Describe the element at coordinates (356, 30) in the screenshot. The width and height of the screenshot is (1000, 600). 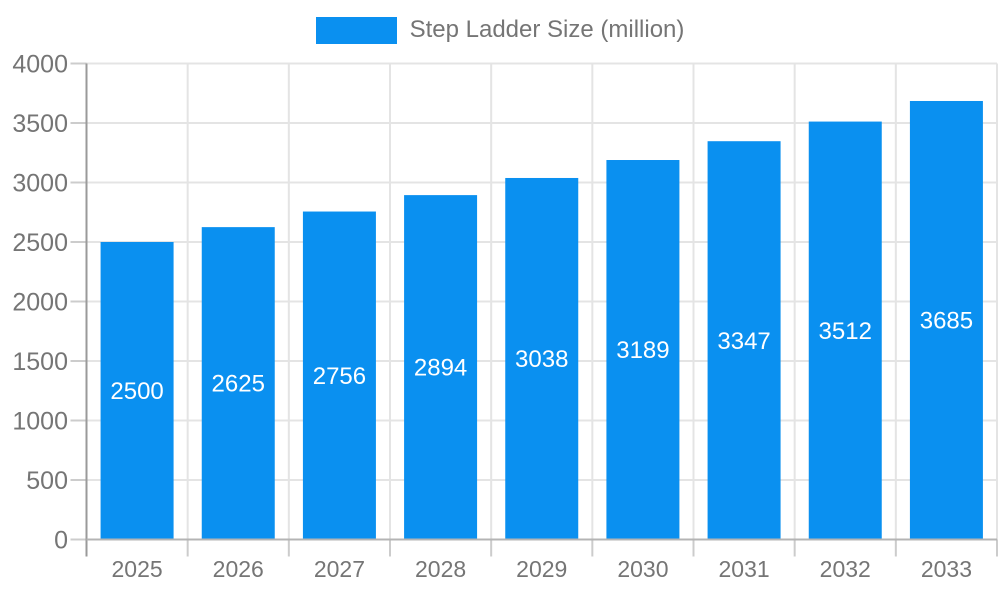
I see `legend-swatch` at that location.